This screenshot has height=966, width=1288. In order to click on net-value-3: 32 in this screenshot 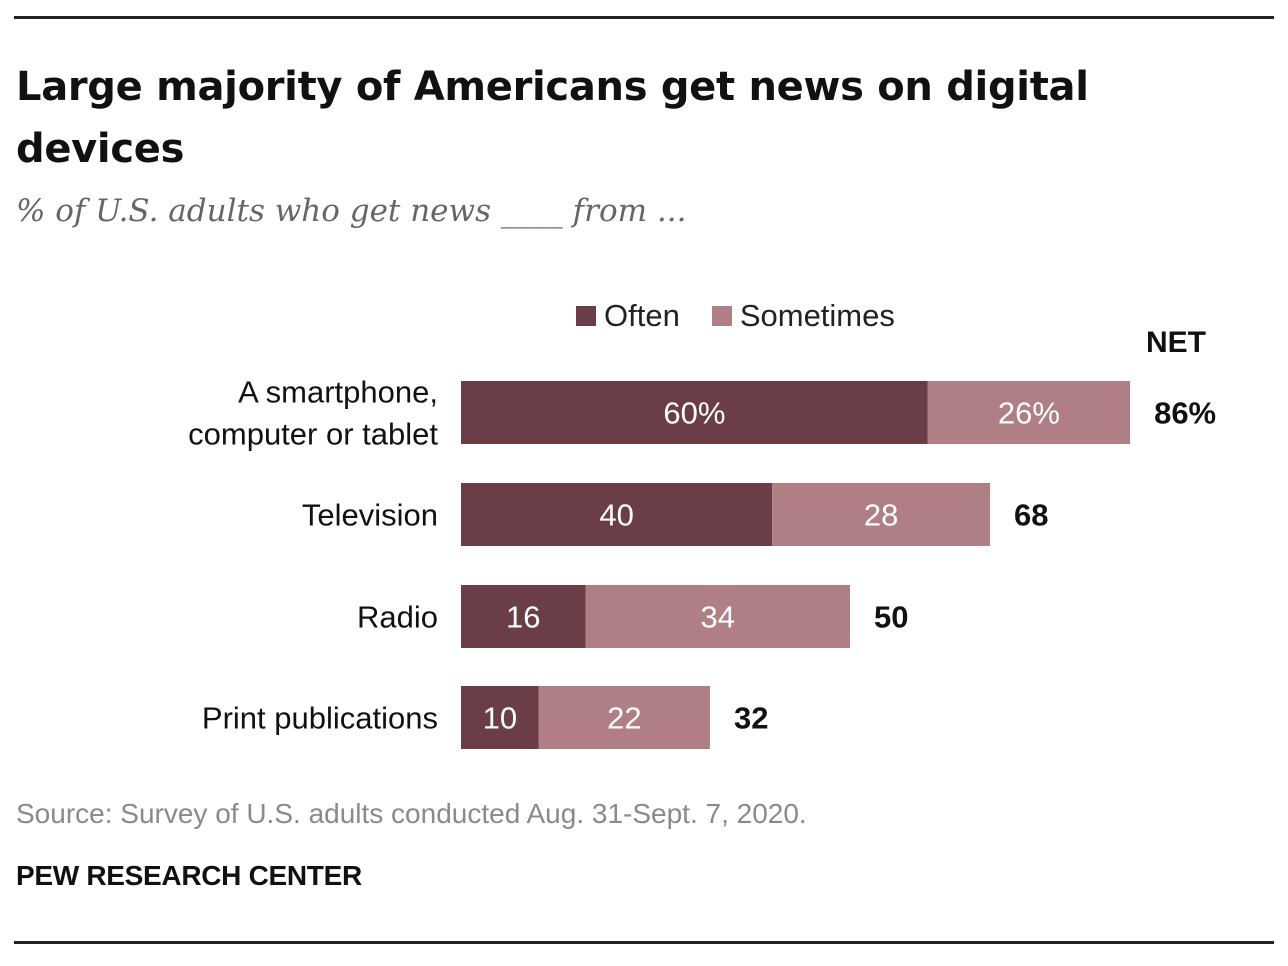, I will do `click(751, 718)`.